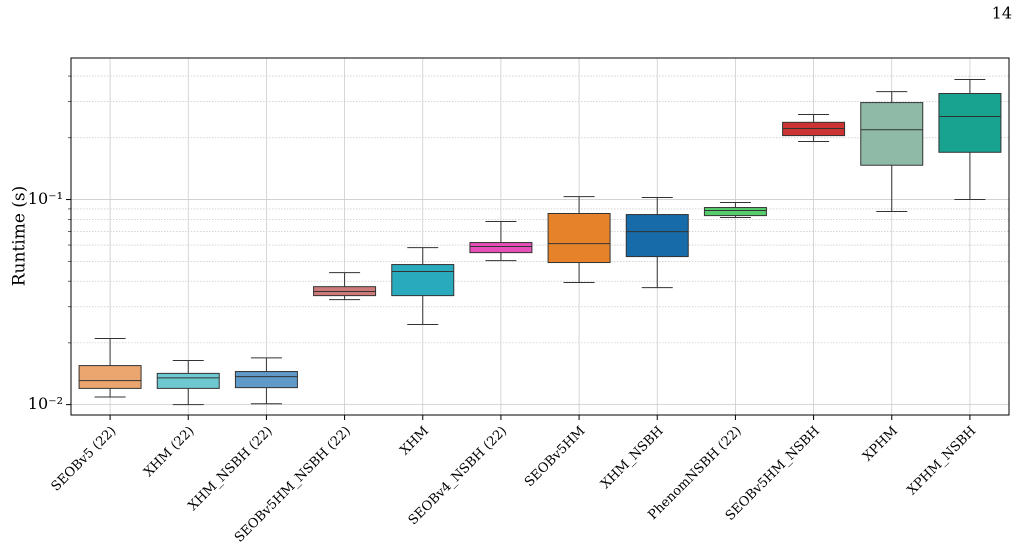 The image size is (1022, 544). What do you see at coordinates (1002, 13) in the screenshot?
I see `page-number: 14` at bounding box center [1002, 13].